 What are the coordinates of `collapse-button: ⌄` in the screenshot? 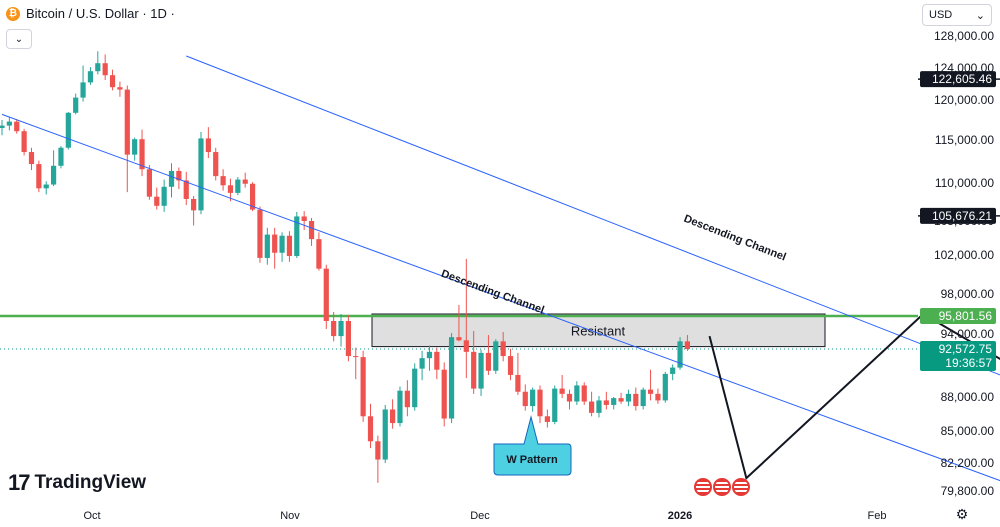 It's located at (19, 39).